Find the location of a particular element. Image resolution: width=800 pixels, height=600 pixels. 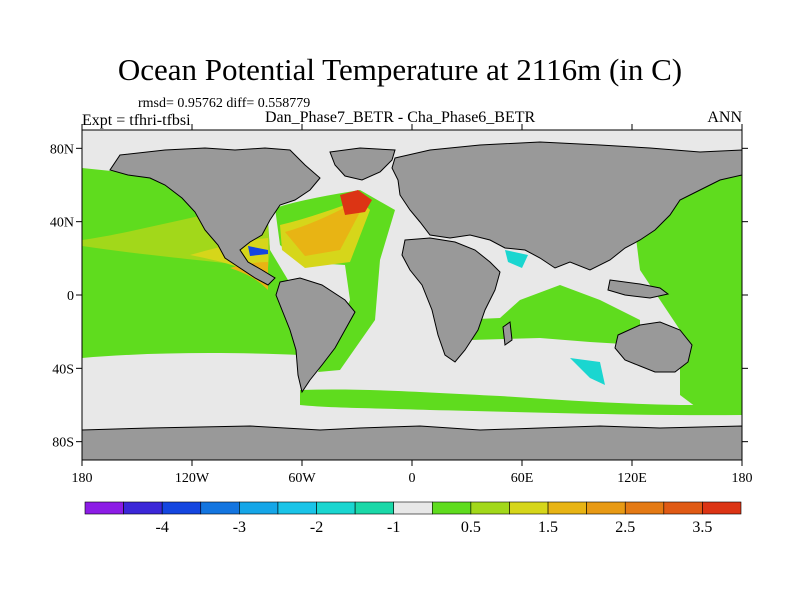

atlantic-field-red is located at coordinates (356, 202).